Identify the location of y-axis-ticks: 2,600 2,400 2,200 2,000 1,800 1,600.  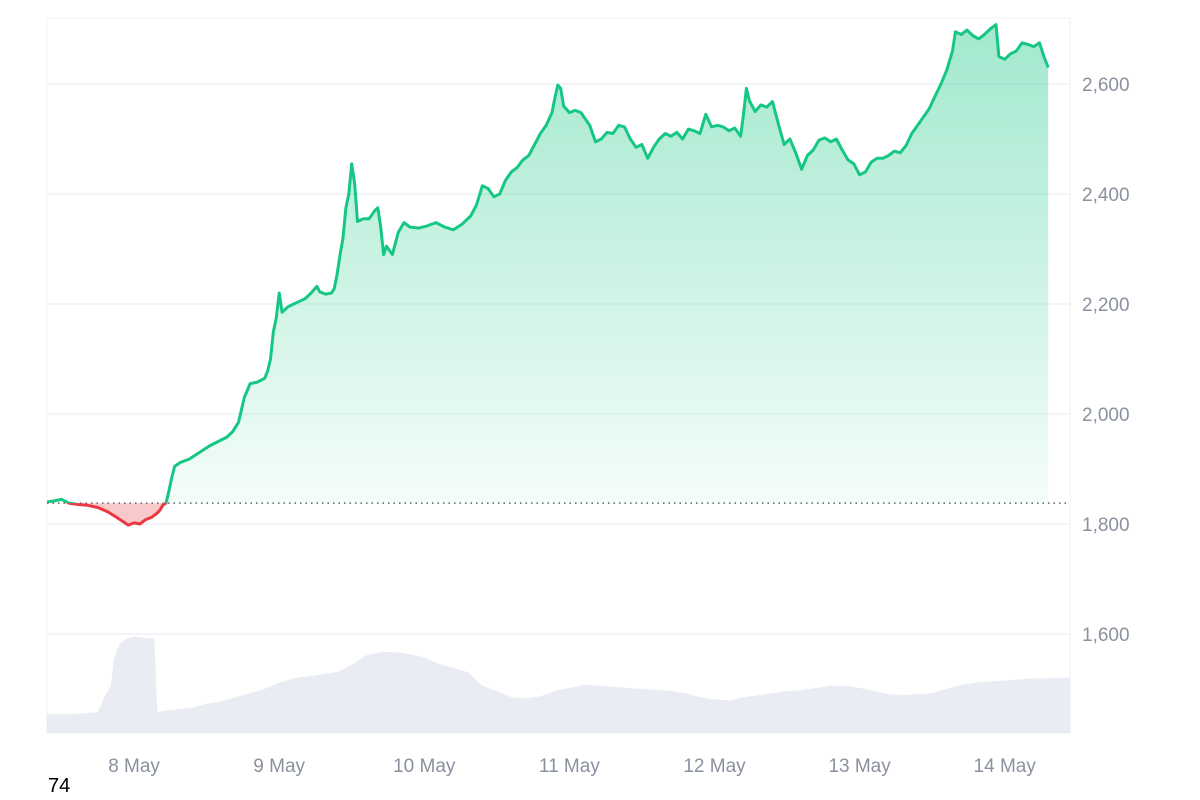
(1106, 360).